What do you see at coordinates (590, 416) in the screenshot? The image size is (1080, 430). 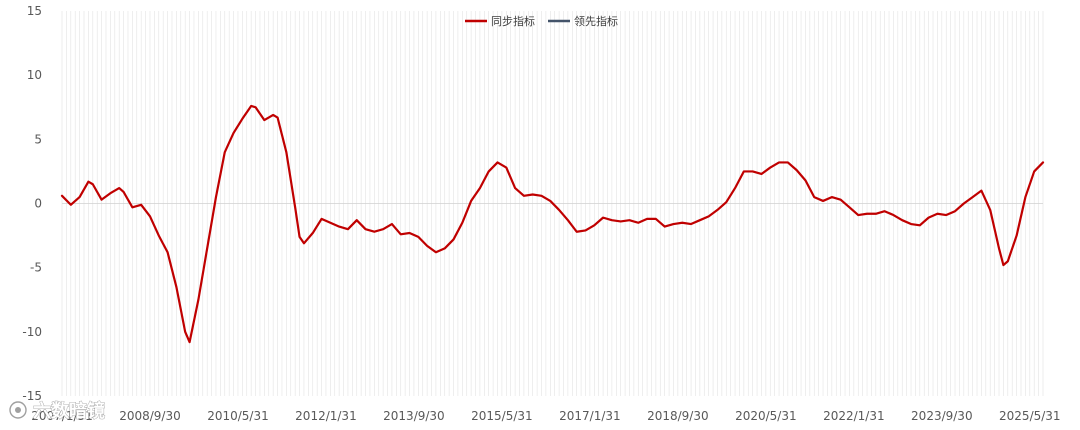 I see `x-tick-label: 2017/1/31` at bounding box center [590, 416].